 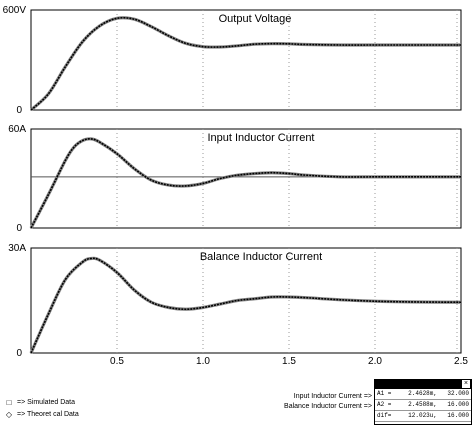 What do you see at coordinates (261, 257) in the screenshot?
I see `panel-title: Balance Inductor Current` at bounding box center [261, 257].